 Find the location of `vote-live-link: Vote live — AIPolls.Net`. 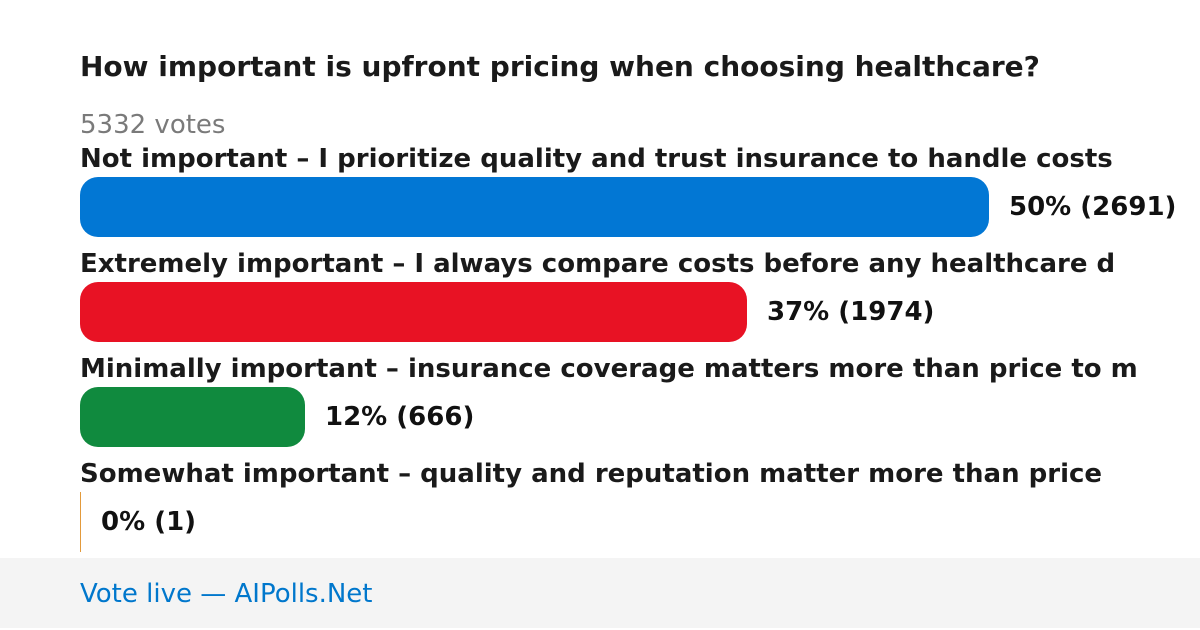

vote-live-link: Vote live — AIPolls.Net is located at coordinates (226, 594).